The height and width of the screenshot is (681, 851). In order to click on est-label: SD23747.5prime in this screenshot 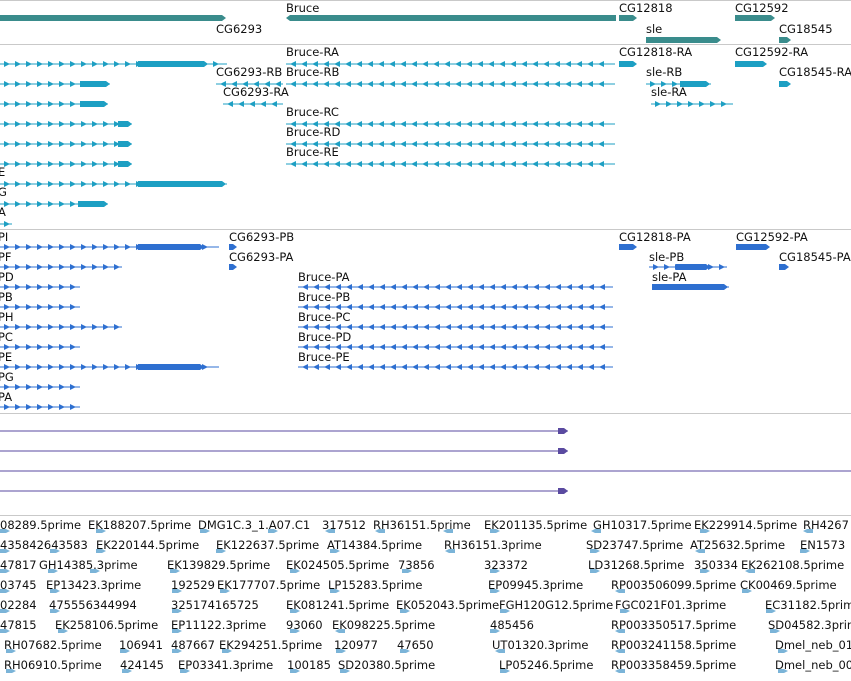, I will do `click(635, 545)`.